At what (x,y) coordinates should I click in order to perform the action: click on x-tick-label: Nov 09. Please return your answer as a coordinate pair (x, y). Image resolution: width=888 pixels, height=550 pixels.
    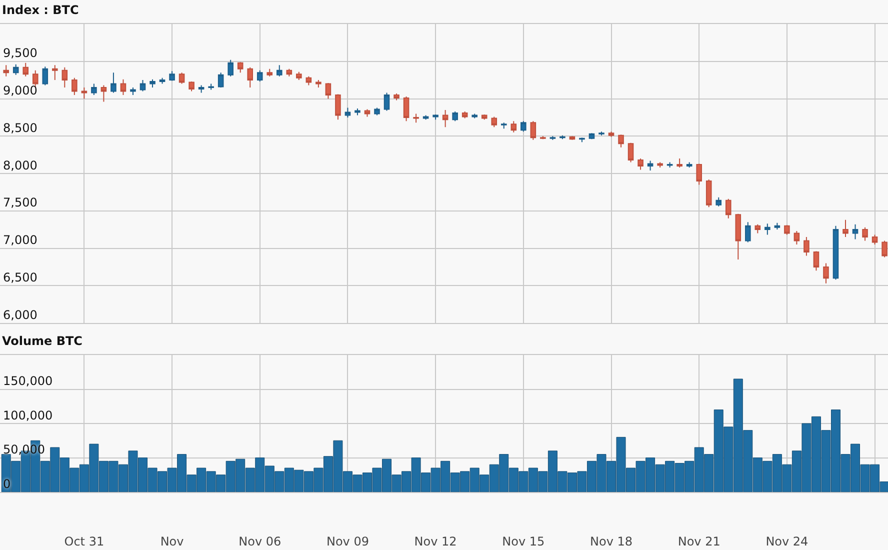
    Looking at the image, I should click on (347, 541).